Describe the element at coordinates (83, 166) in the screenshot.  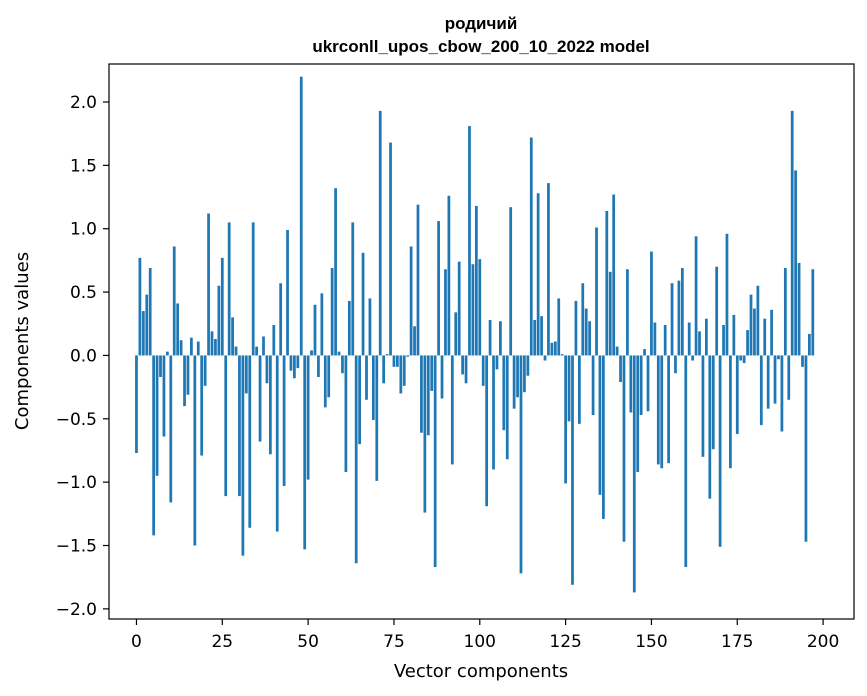
I see `y-tick-label: 1.5` at that location.